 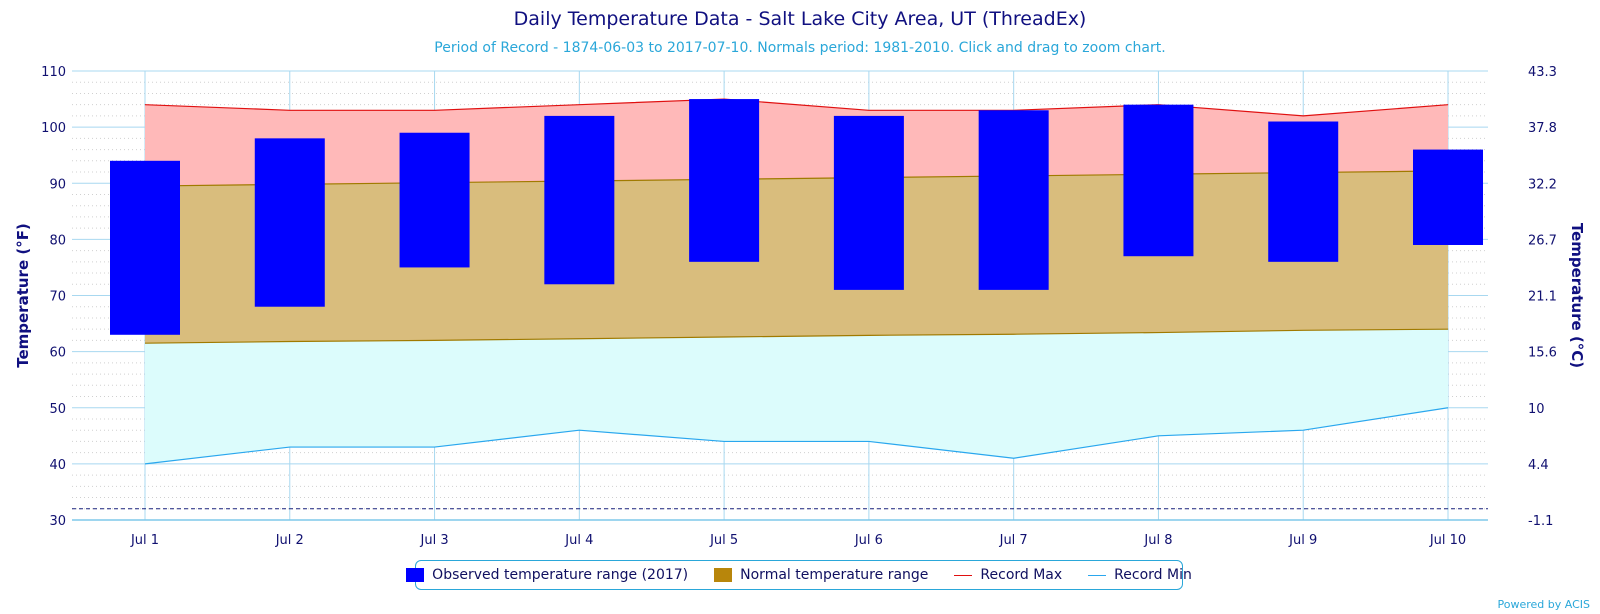 I want to click on x-tick-label: Jul 6, so click(x=868, y=540).